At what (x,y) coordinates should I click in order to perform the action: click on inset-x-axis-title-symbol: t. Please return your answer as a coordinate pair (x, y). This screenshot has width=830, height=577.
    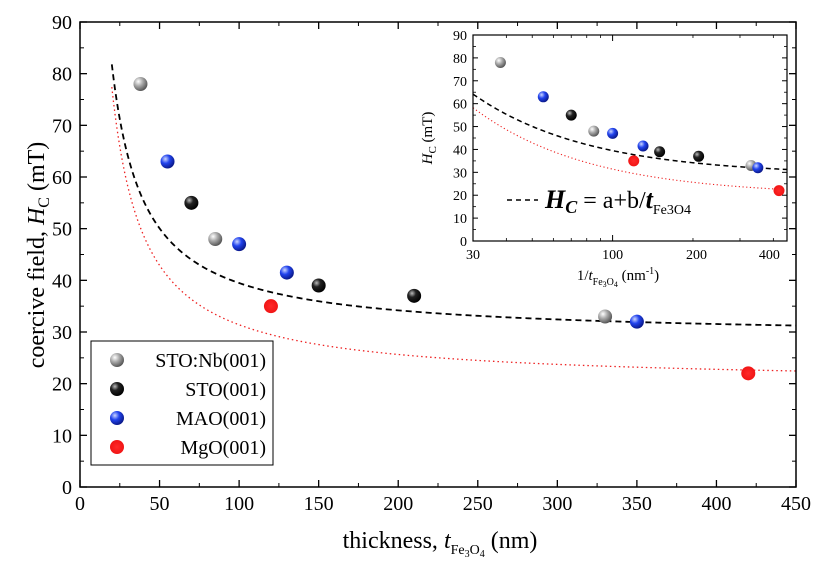
    Looking at the image, I should click on (591, 276).